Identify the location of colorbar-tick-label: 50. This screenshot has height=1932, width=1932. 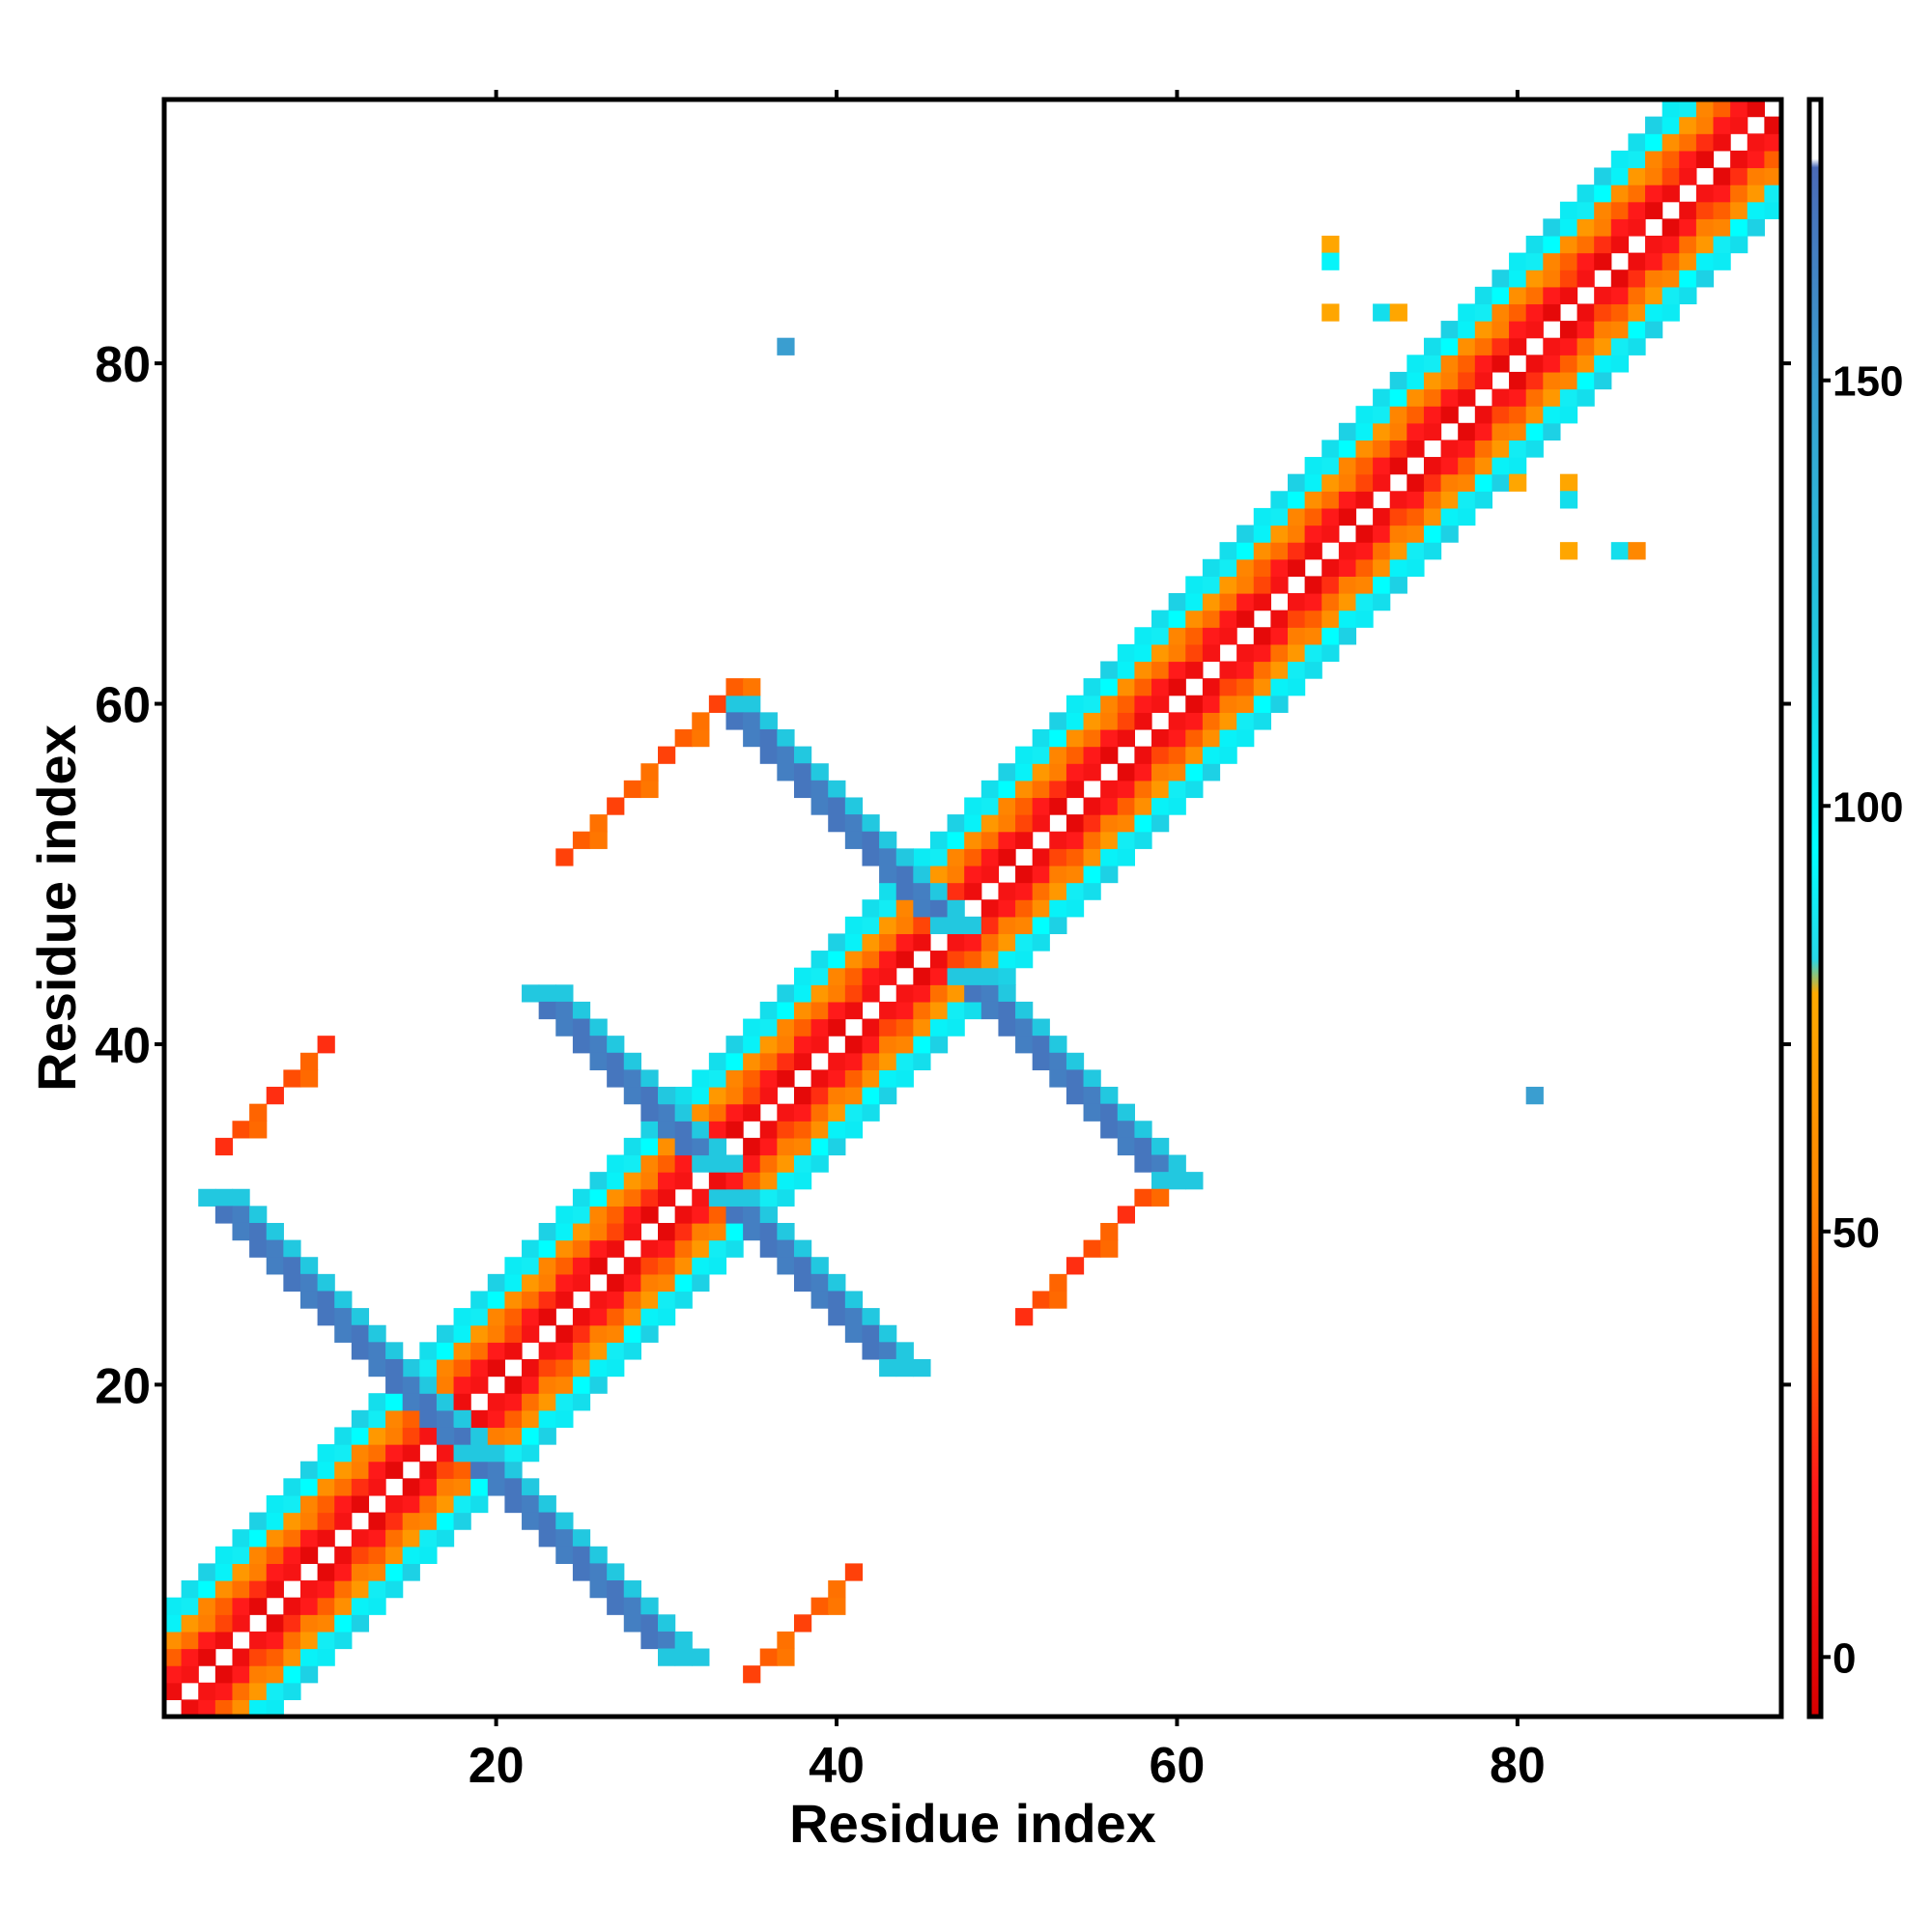
(1856, 1233).